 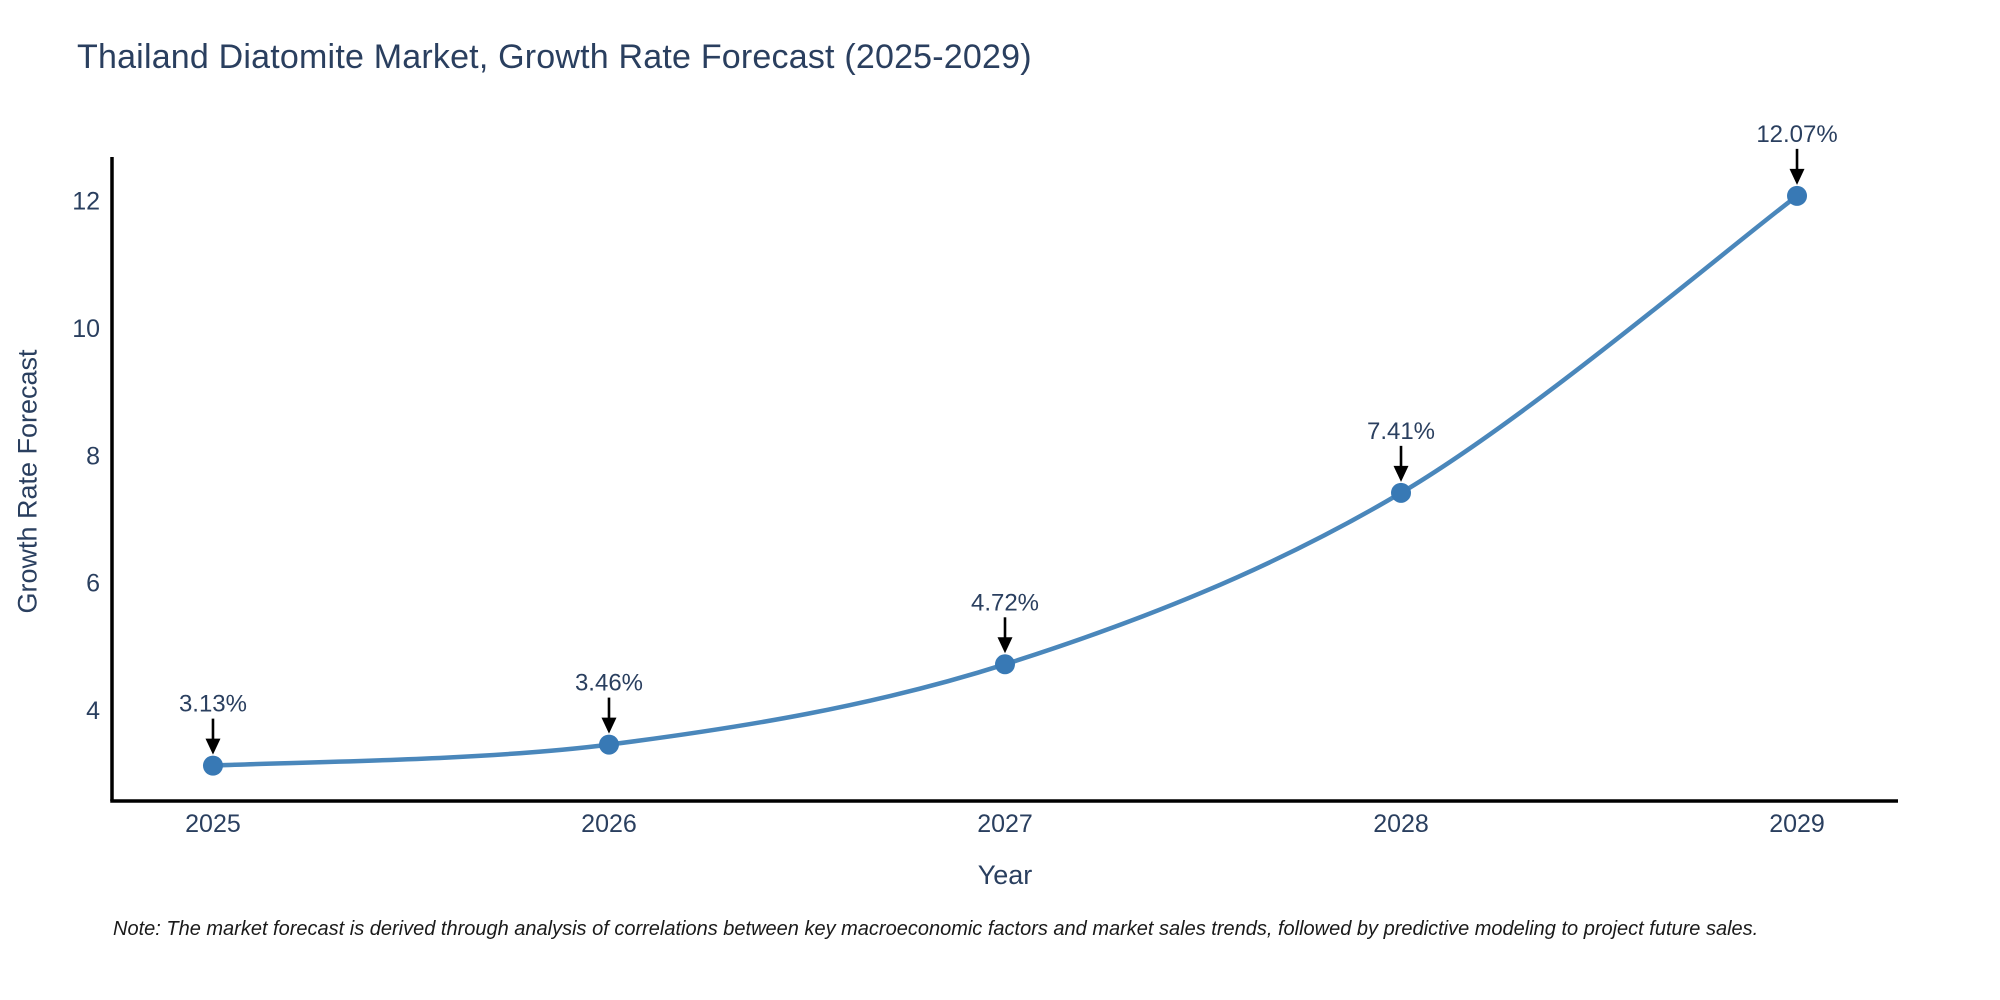 What do you see at coordinates (1796, 134) in the screenshot?
I see `data-point-label: 12.07%` at bounding box center [1796, 134].